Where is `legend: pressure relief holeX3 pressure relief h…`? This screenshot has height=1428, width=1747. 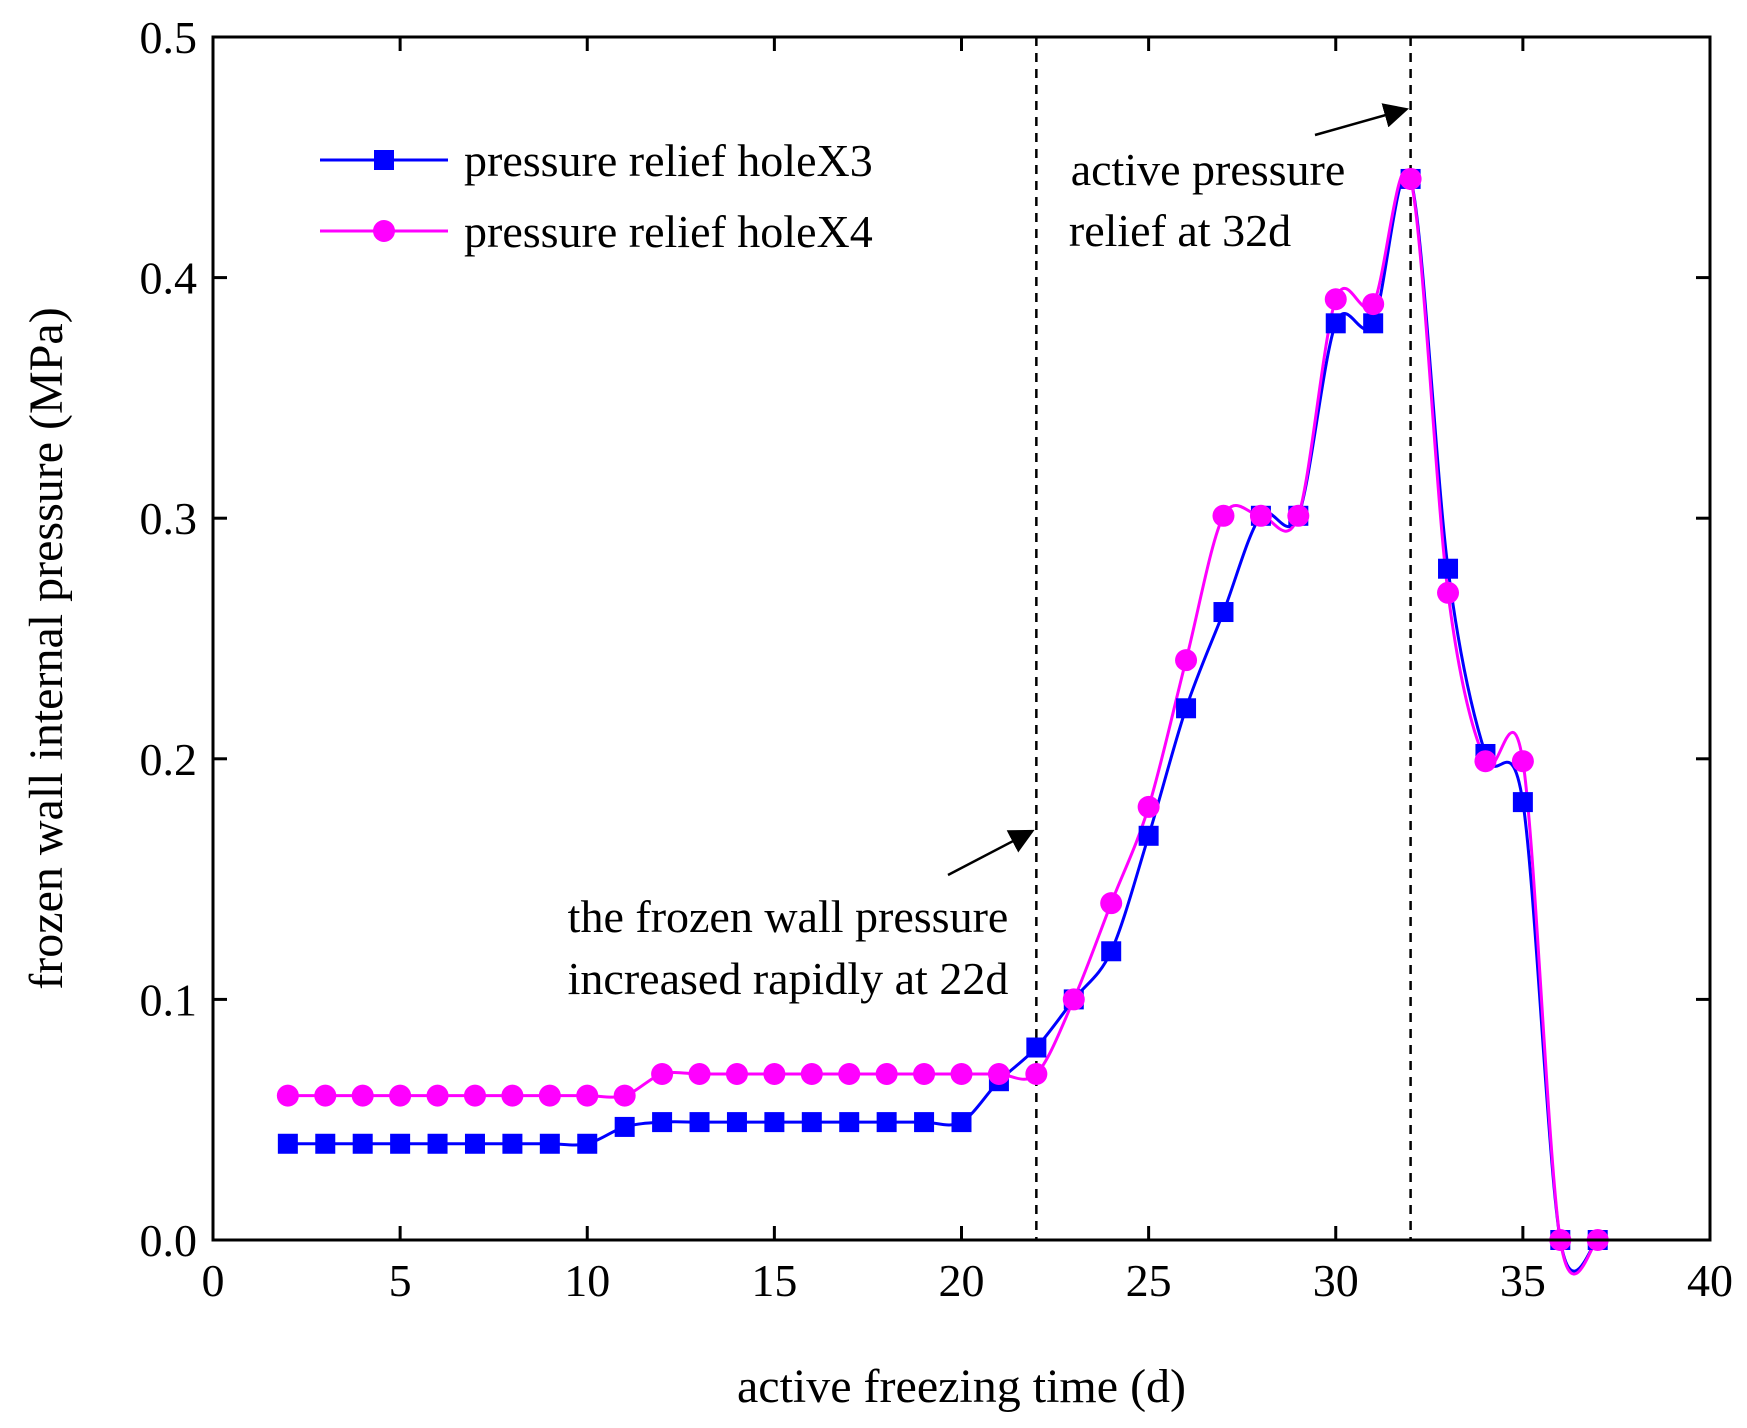 legend: pressure relief holeX3 pressure relief h… is located at coordinates (596, 196).